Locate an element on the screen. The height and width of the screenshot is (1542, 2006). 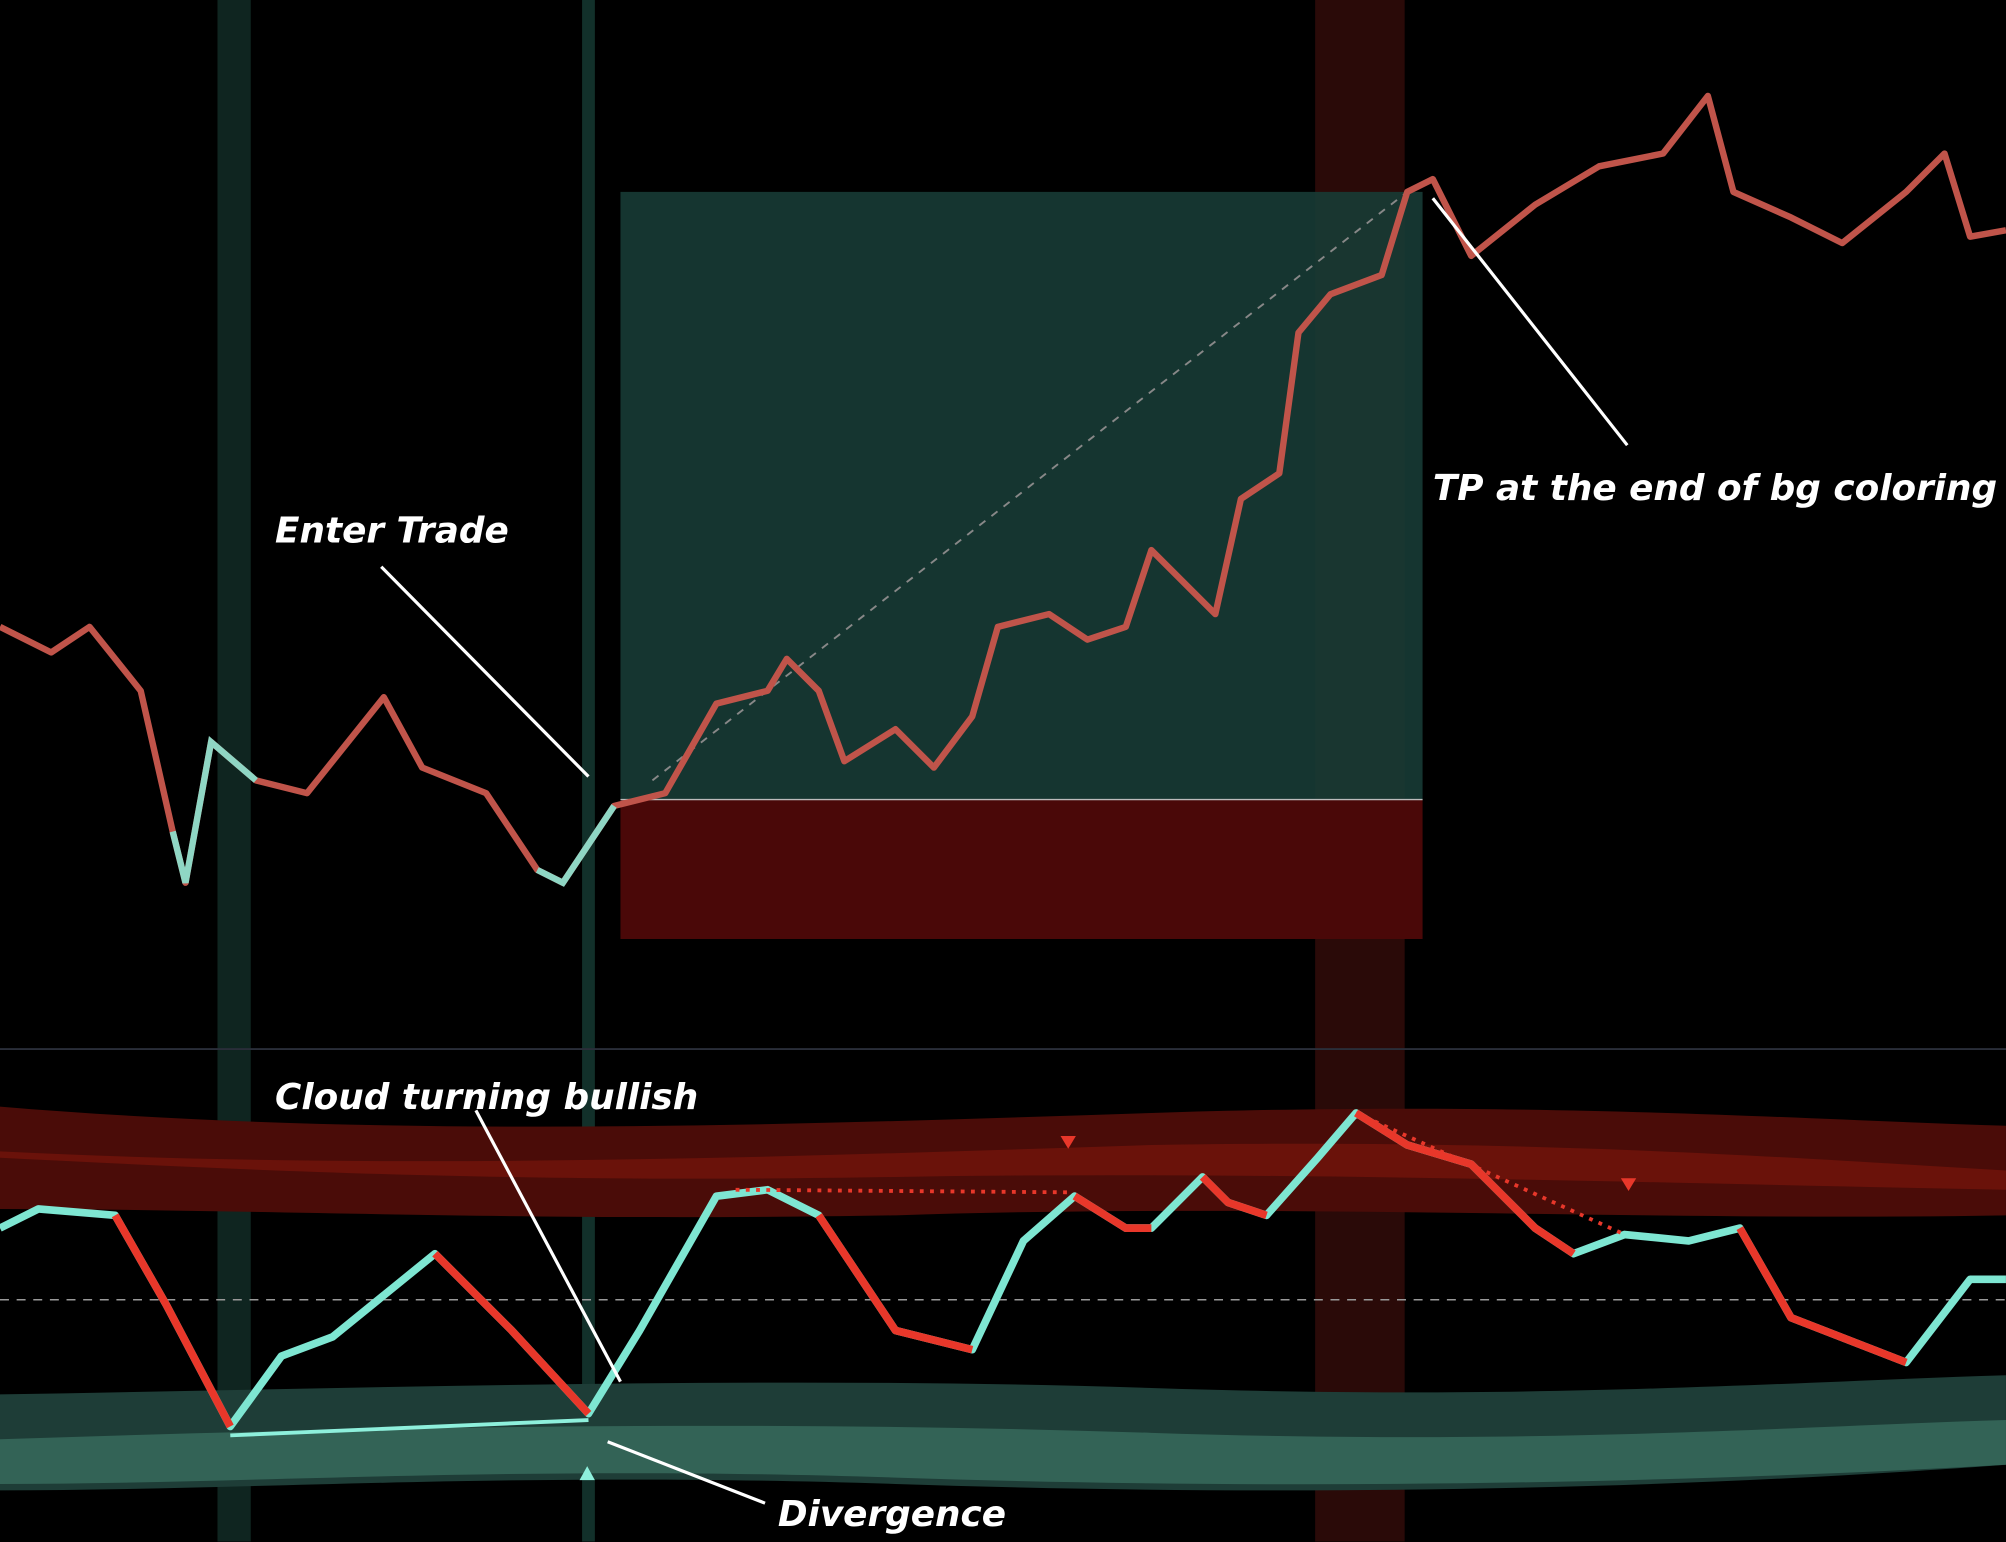
bull-cloud-inner is located at coordinates (1003, 1452).